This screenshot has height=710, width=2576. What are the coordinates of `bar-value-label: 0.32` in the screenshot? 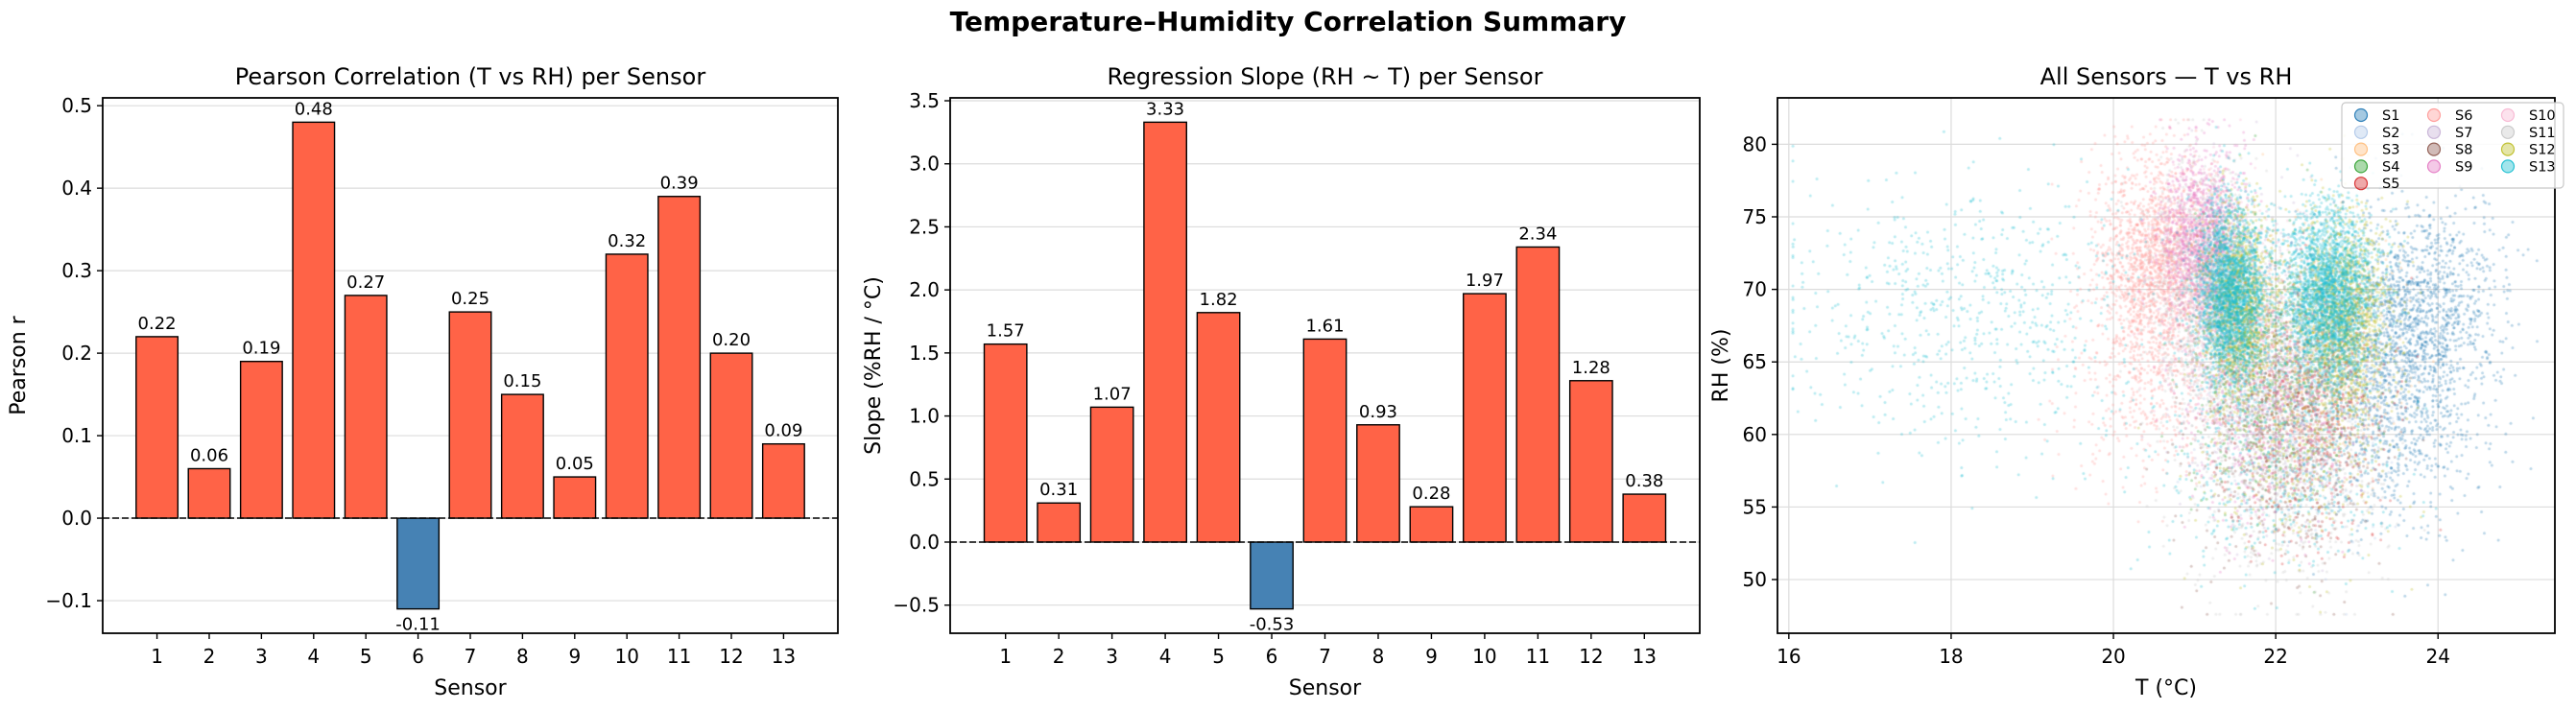 It's located at (627, 241).